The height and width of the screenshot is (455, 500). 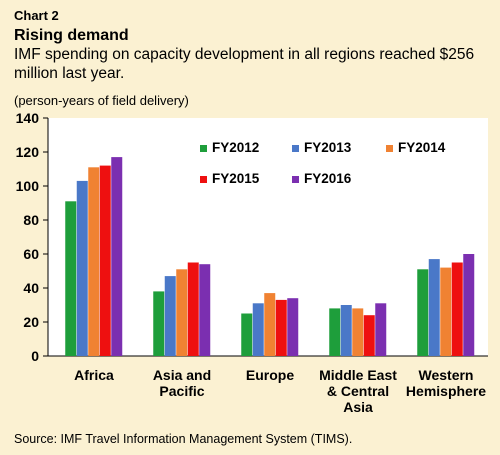 I want to click on category-label: Hemisphere, so click(x=446, y=391).